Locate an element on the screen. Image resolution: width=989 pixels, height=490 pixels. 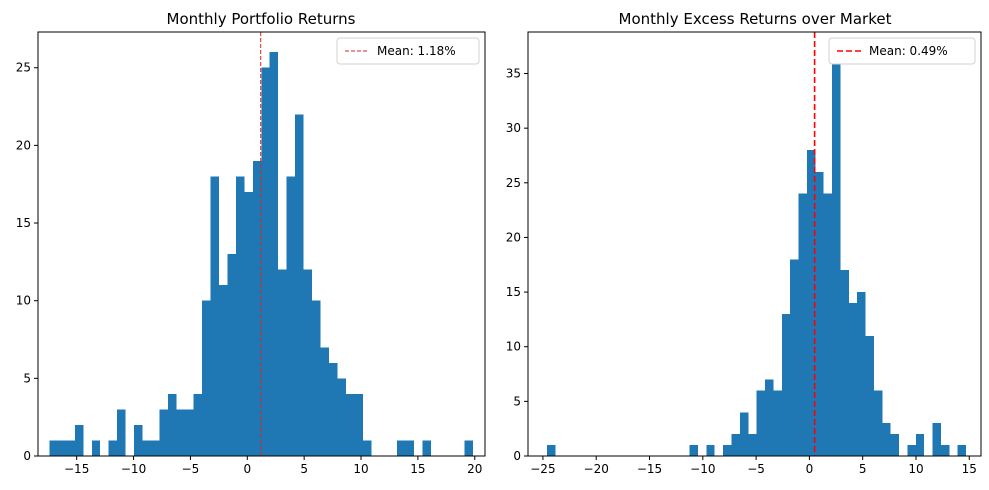
x-axis-ticks: −15 −10 −5 0 5 10 15 20 is located at coordinates (273, 466).